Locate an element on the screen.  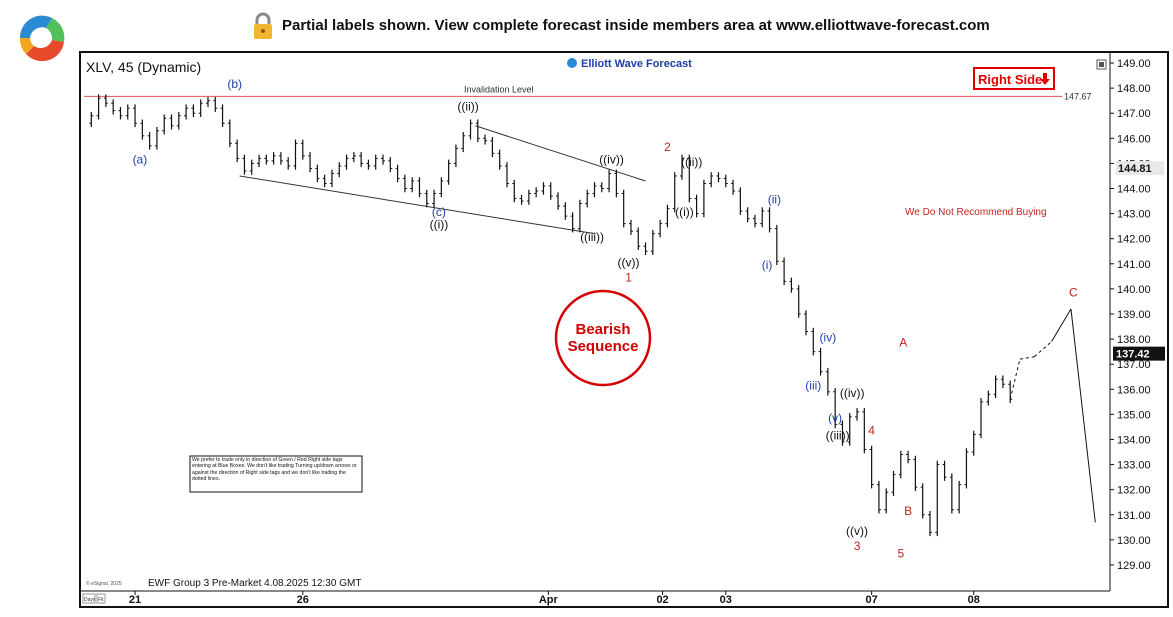
invalidation-value: 147.67 is located at coordinates (1078, 96).